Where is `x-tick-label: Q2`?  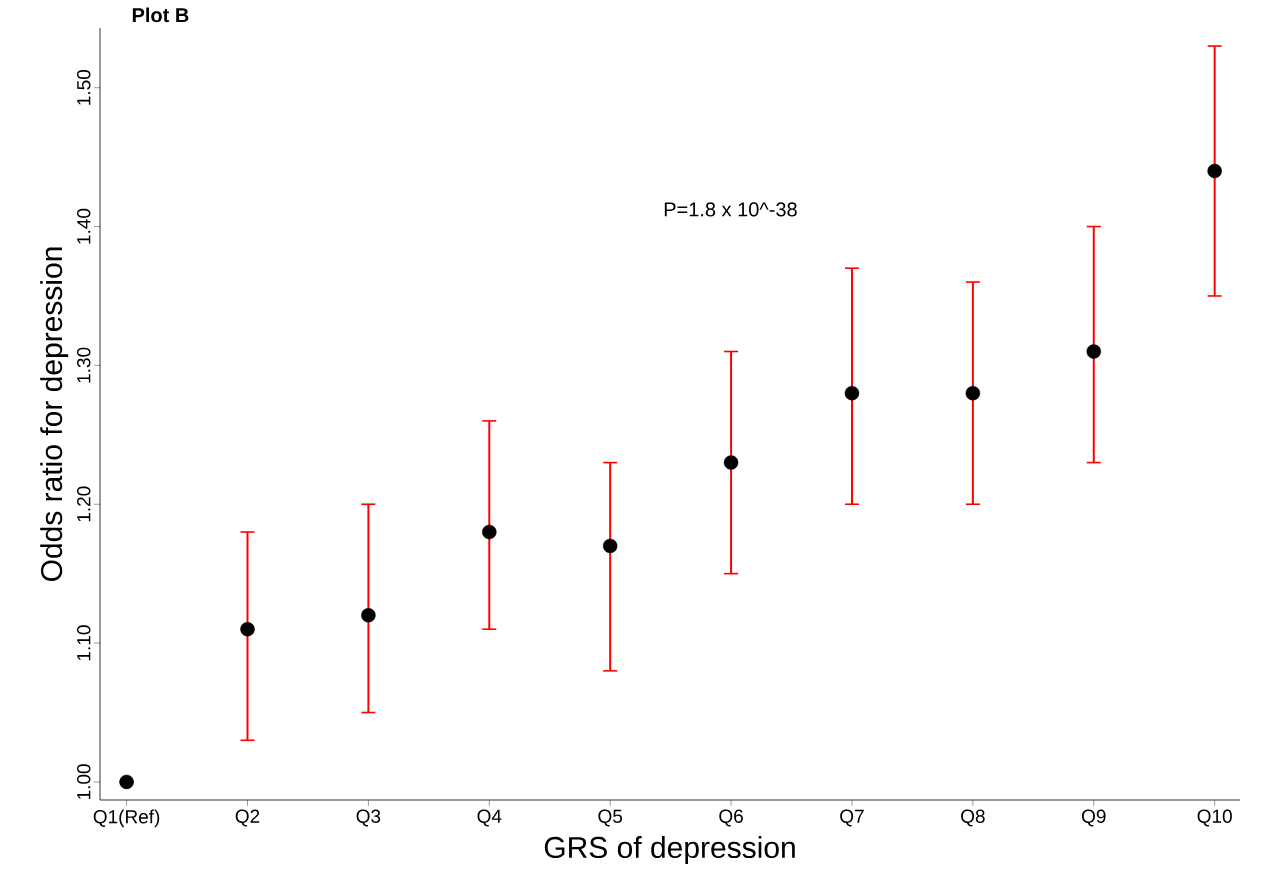
x-tick-label: Q2 is located at coordinates (247, 818).